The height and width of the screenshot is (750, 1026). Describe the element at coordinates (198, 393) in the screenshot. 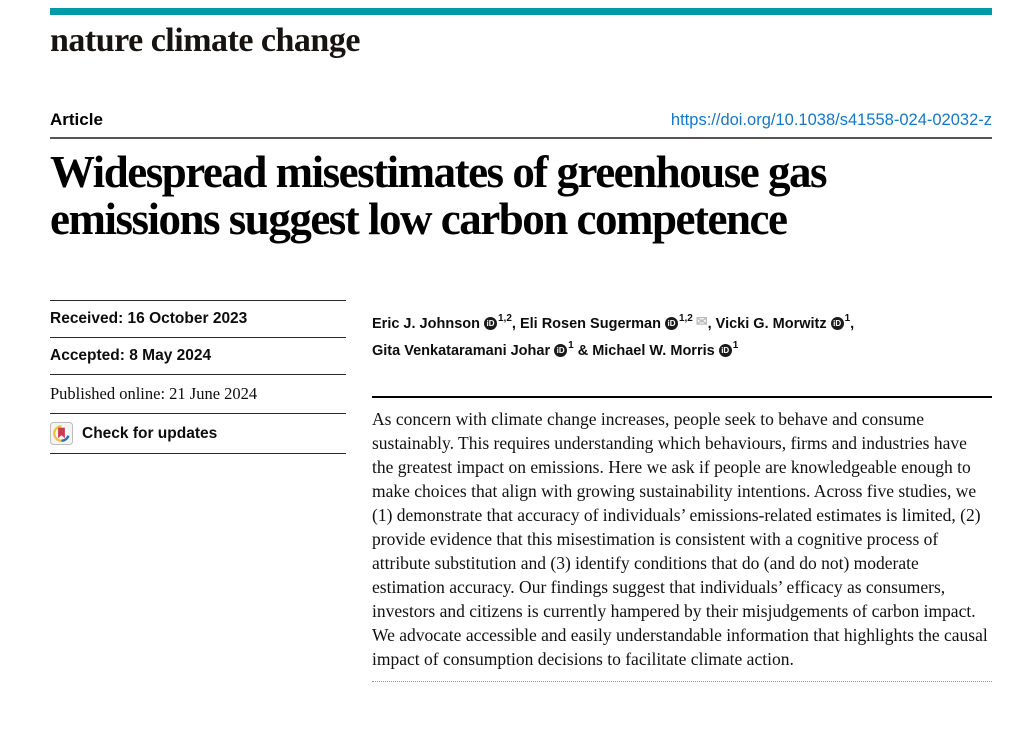

I see `published-date: Published online: 21 June 2024` at that location.